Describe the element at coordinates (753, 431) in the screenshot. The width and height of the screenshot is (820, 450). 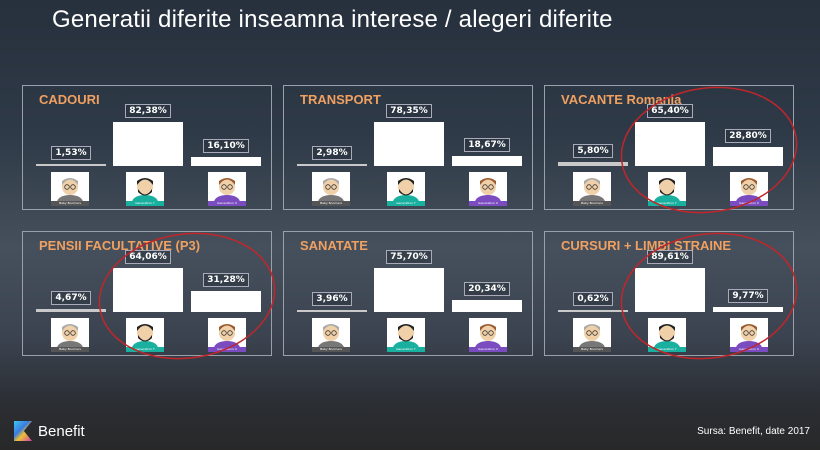
I see `source-note: Sursa: Benefit, date 2017` at that location.